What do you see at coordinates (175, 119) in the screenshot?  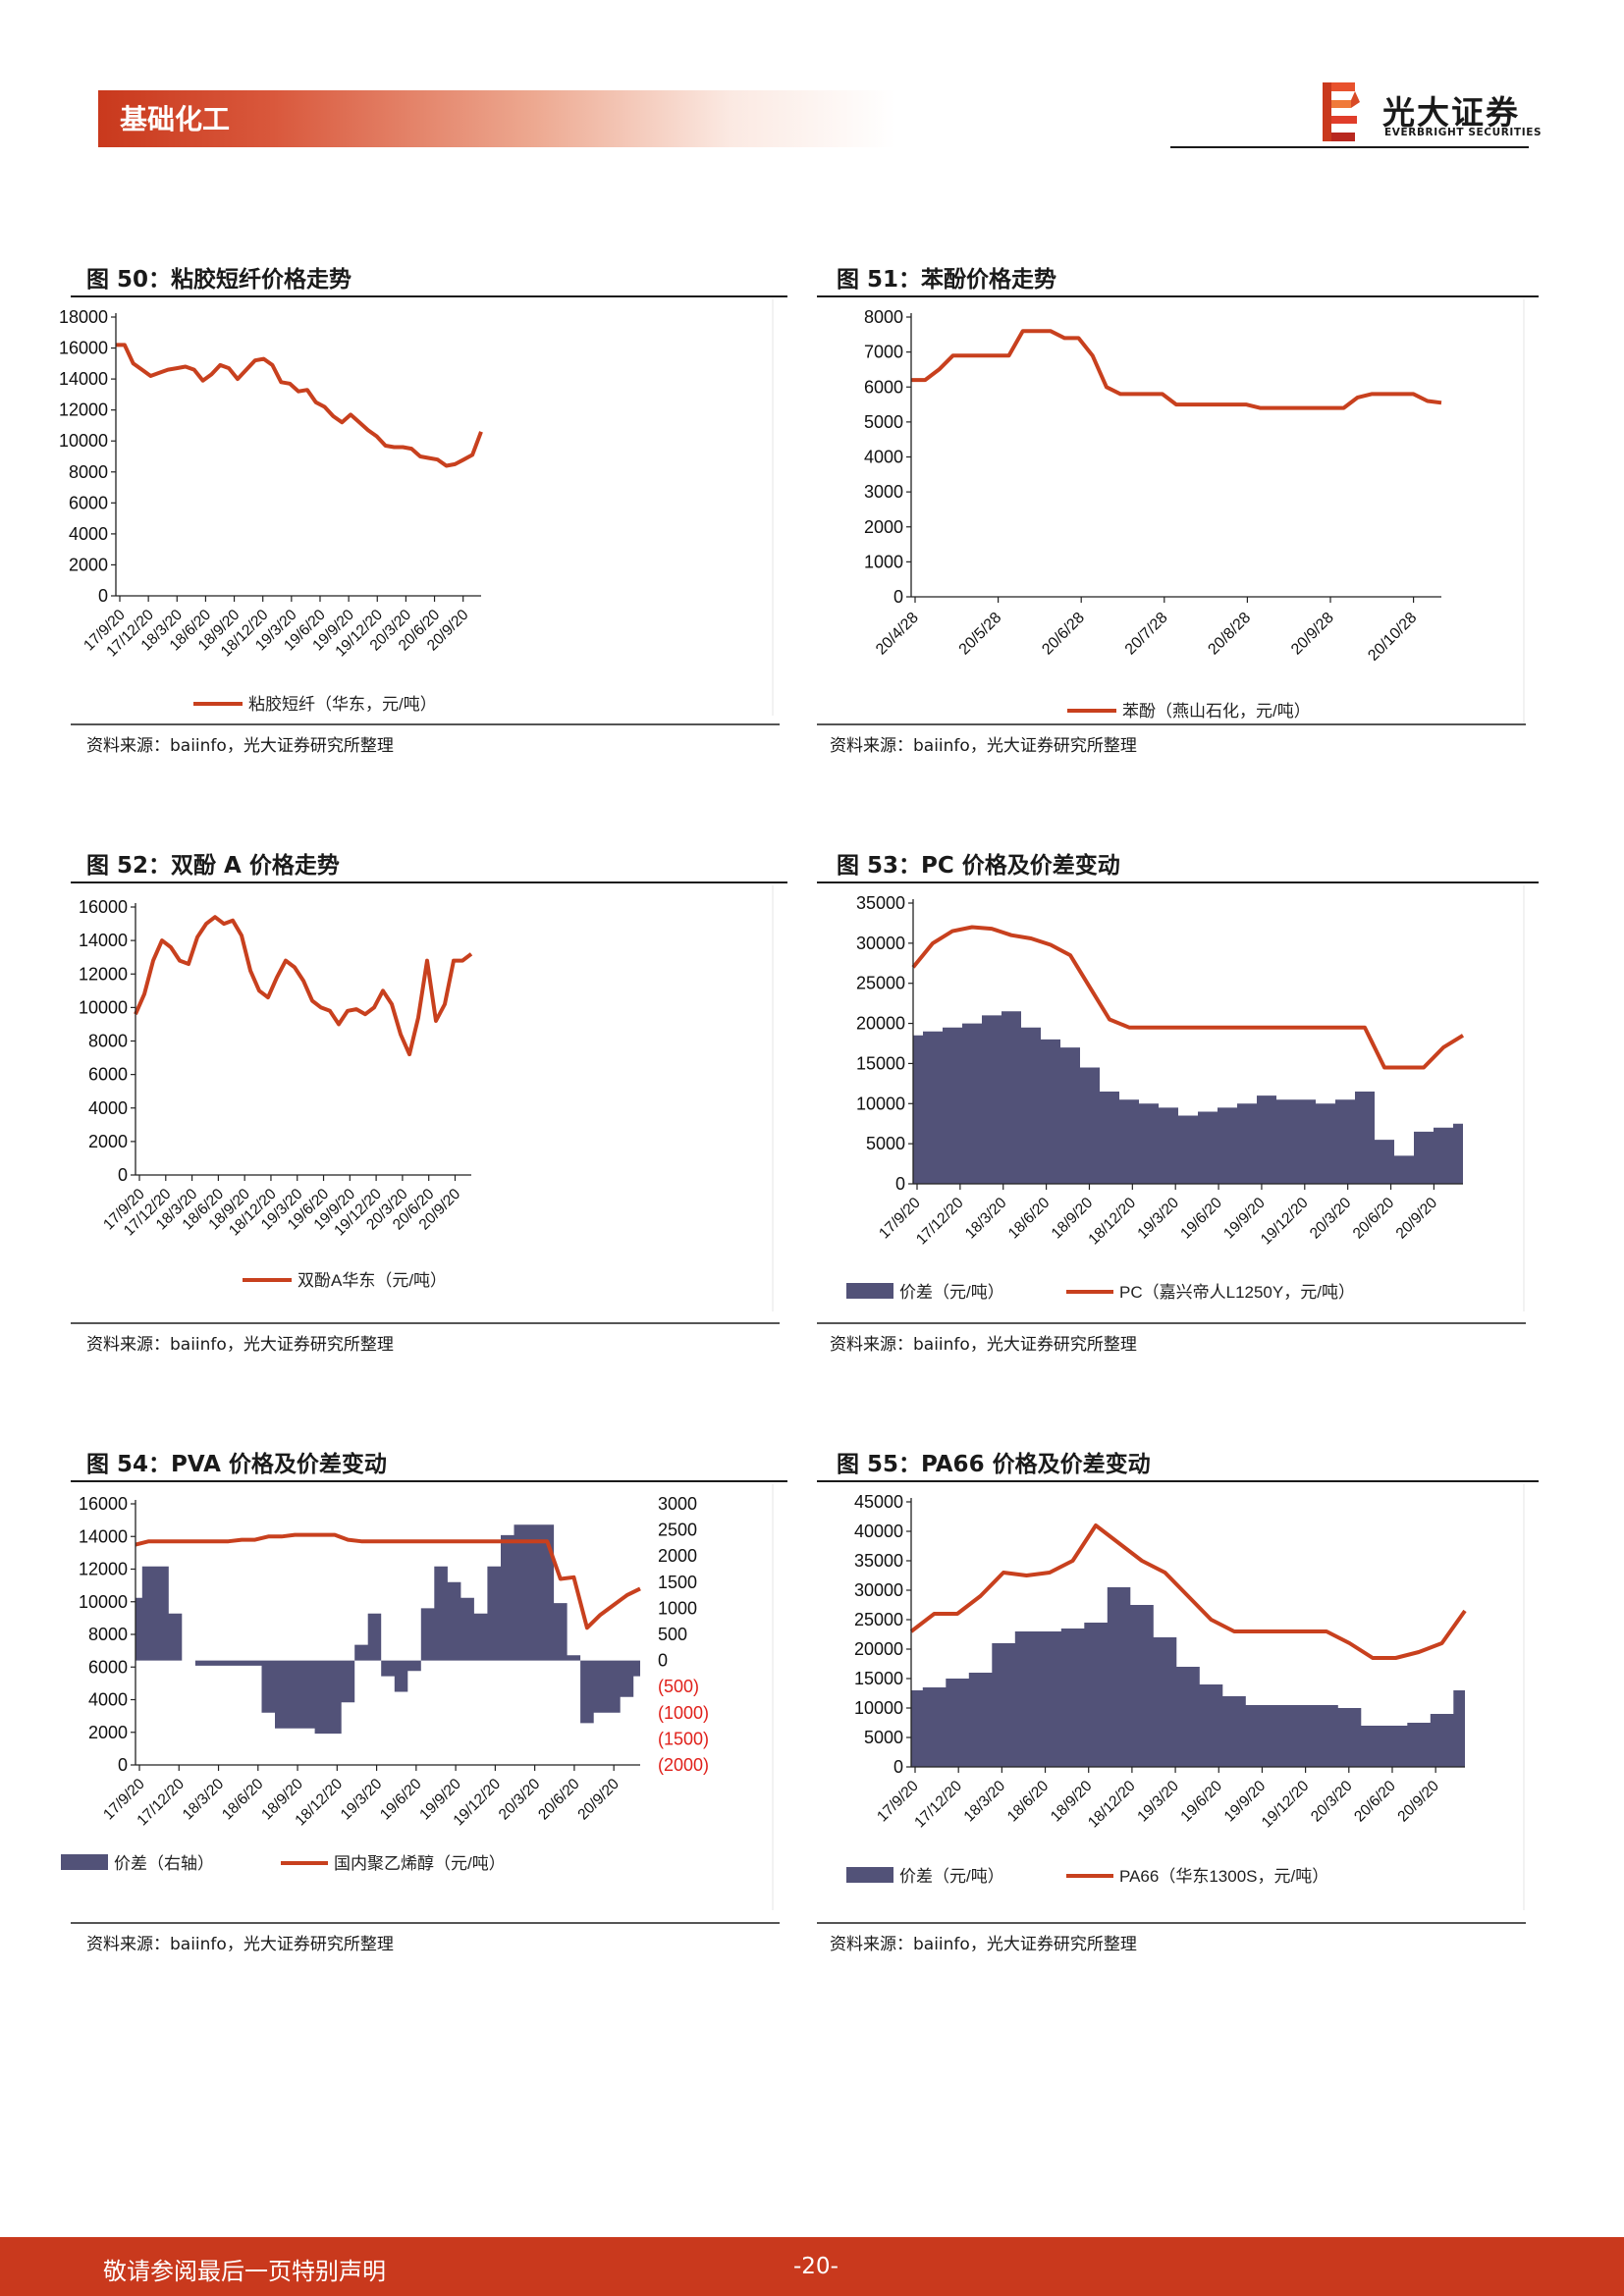 I see `section-title: 基础化工` at bounding box center [175, 119].